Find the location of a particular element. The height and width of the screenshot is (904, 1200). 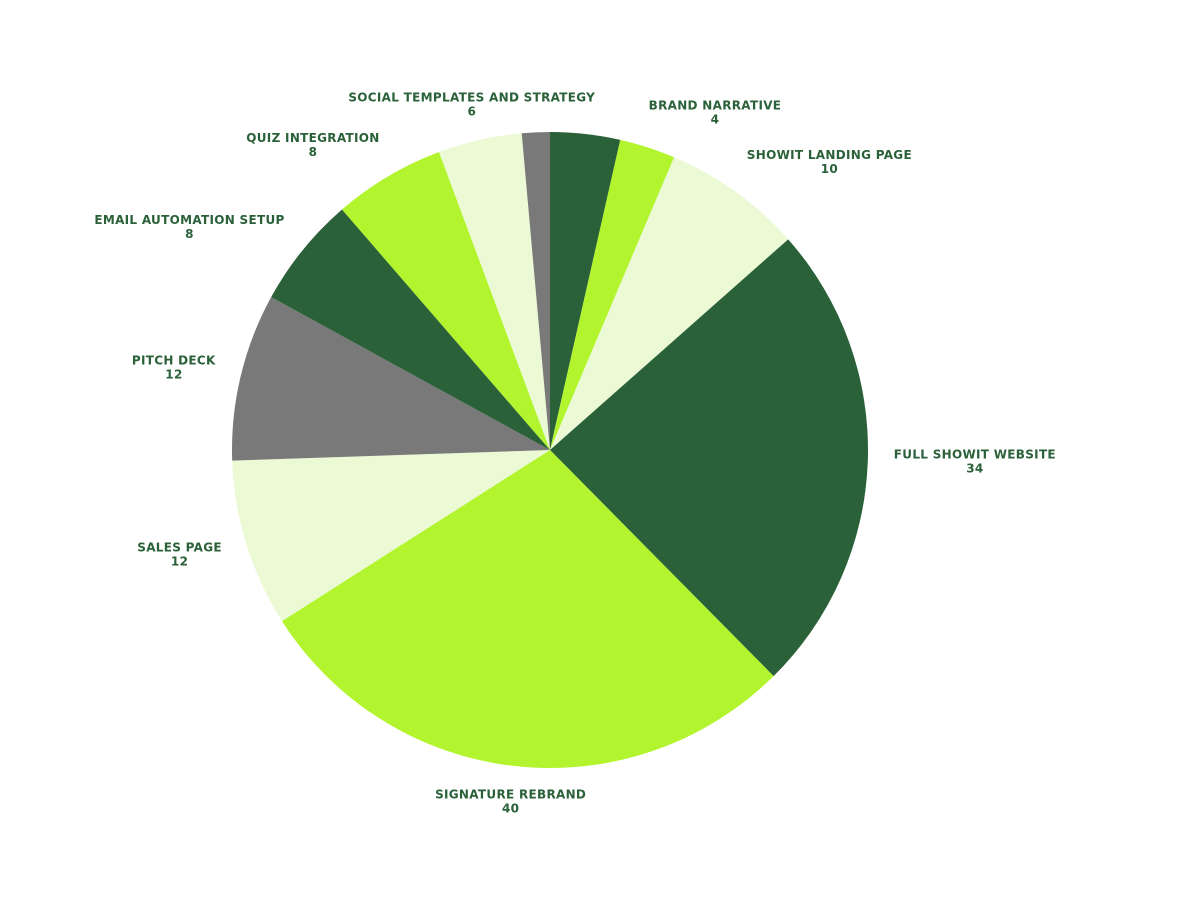

slice-label-name: SOCIAL TEMPLATES AND STRATEGY is located at coordinates (471, 97).